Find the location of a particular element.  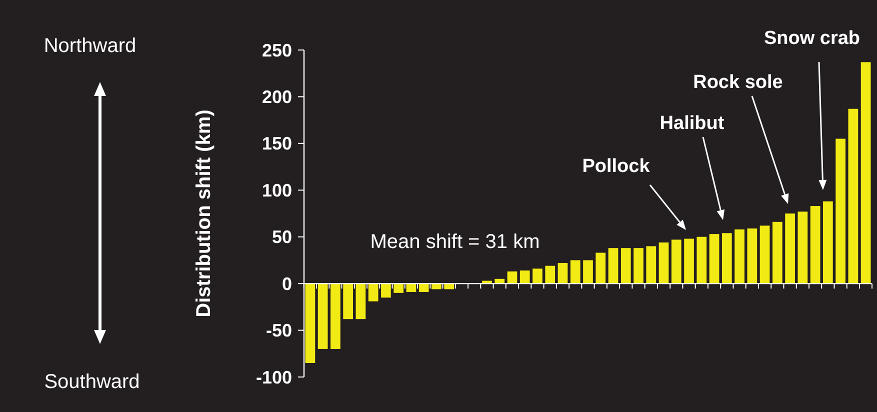

annotation: Mean shift = 31 km is located at coordinates (455, 242).